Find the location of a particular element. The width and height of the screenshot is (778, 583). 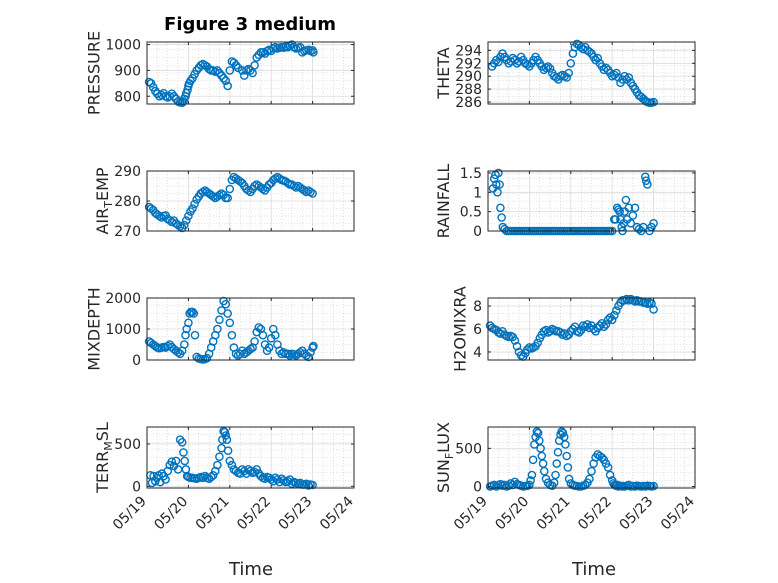

y-tick-label: 1 is located at coordinates (477, 193).